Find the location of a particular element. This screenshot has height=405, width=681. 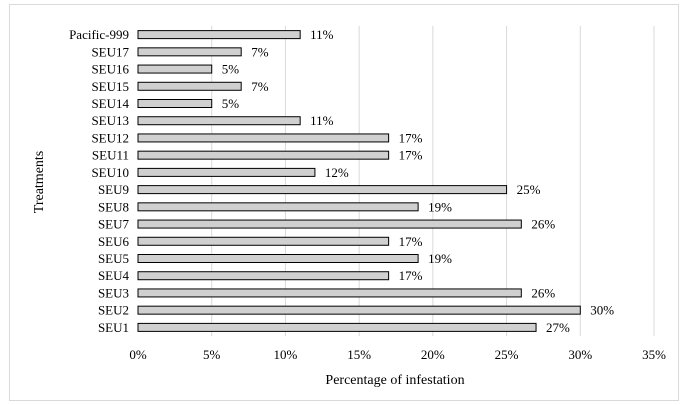

x-tick-label: 35% is located at coordinates (654, 354).